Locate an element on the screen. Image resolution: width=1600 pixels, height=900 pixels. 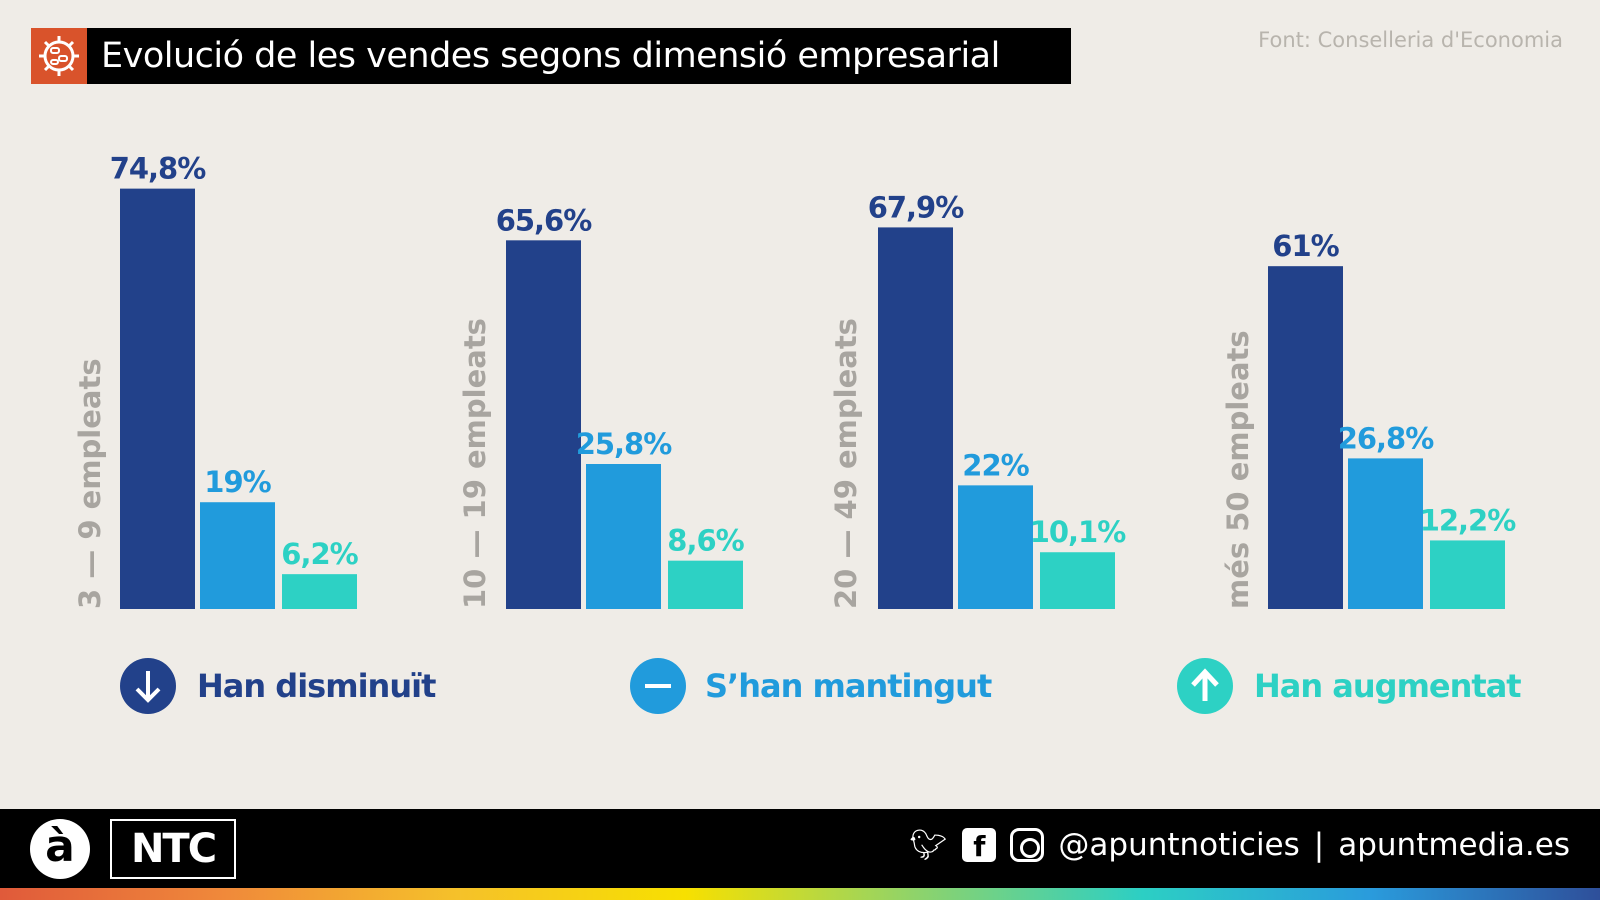
facebook-icon: f is located at coordinates (979, 845).